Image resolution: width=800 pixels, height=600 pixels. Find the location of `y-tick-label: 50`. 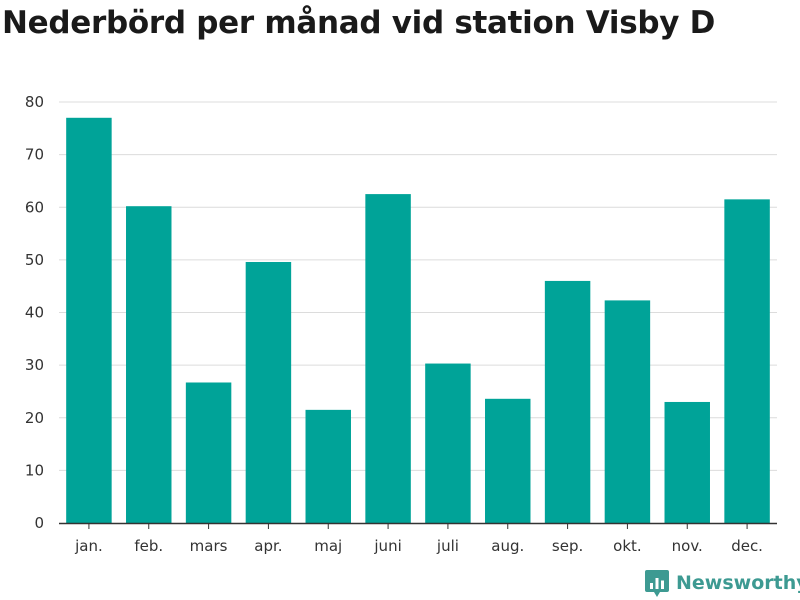

y-tick-label: 50 is located at coordinates (34, 260).